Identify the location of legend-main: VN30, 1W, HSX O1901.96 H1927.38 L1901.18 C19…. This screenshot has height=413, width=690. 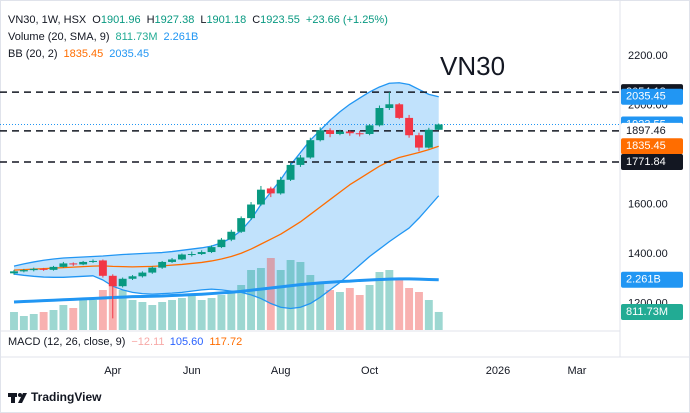
(198, 20).